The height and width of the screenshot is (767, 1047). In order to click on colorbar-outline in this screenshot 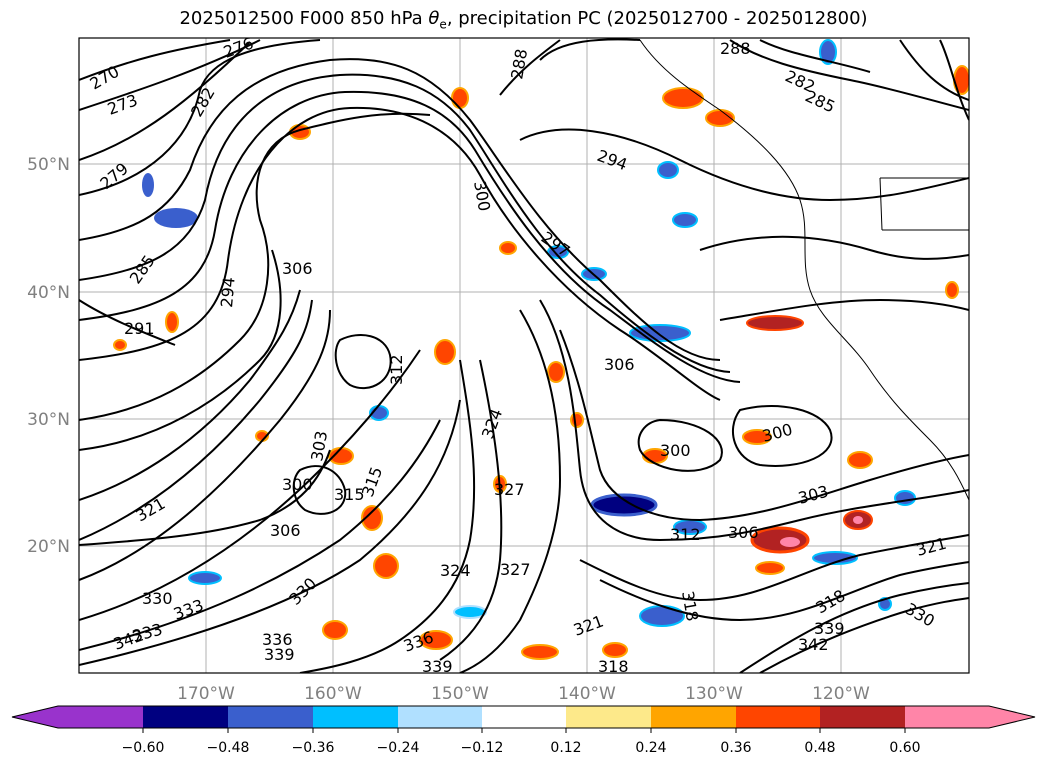, I will do `click(523, 717)`.